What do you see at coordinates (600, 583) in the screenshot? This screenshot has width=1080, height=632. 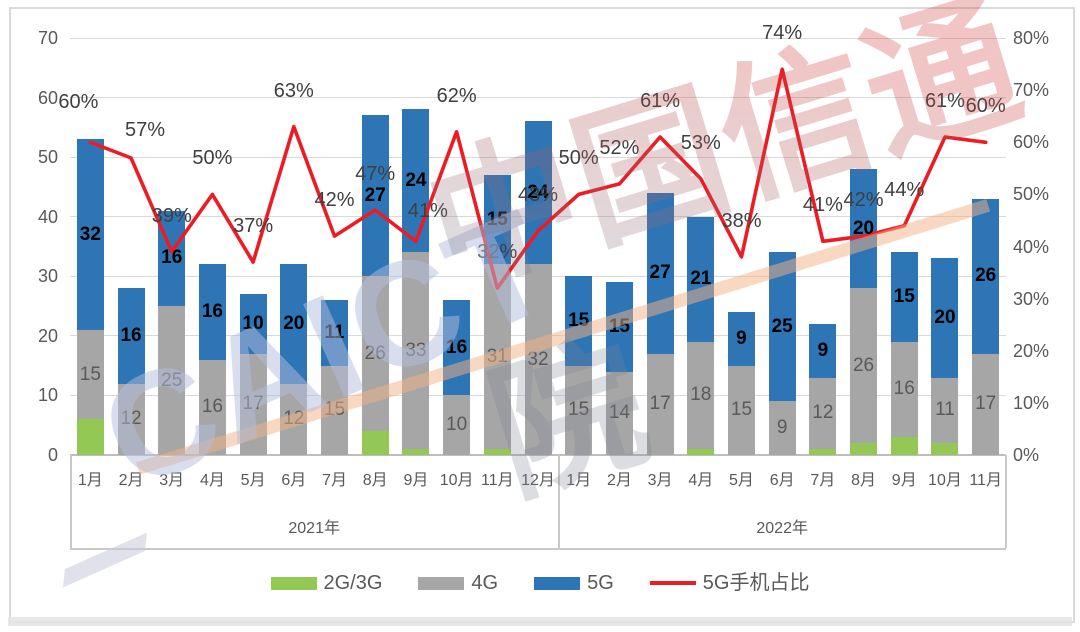 I see `legend-label: 5G` at bounding box center [600, 583].